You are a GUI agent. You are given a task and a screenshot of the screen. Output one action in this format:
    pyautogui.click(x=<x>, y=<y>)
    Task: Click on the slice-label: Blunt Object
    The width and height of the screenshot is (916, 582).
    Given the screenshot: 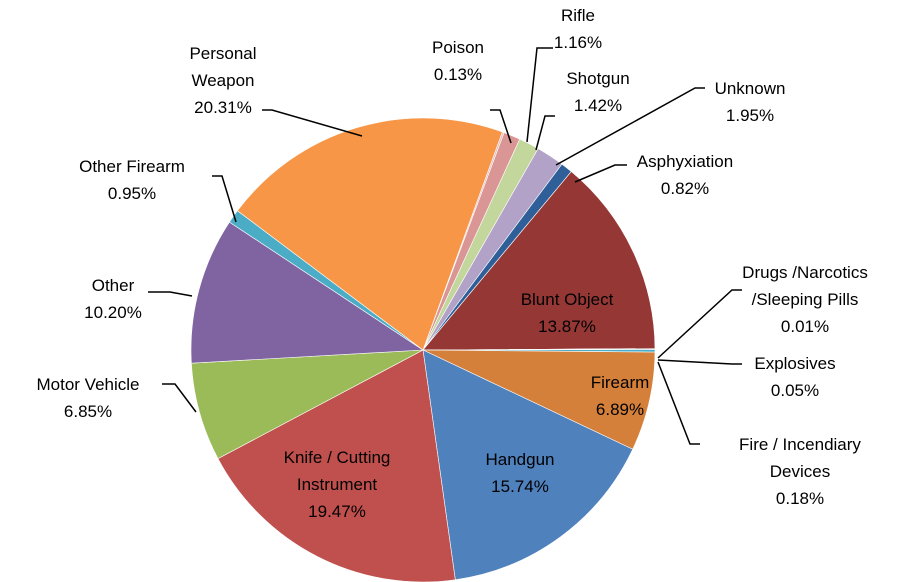 What is the action you would take?
    pyautogui.click(x=567, y=299)
    